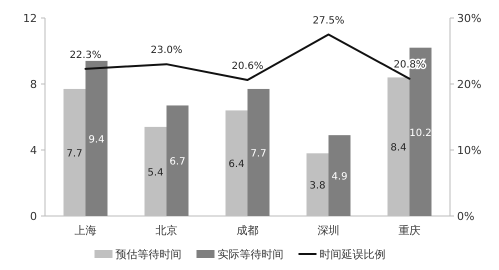  Describe the element at coordinates (33, 84) in the screenshot. I see `y-tick-label: 8` at that location.